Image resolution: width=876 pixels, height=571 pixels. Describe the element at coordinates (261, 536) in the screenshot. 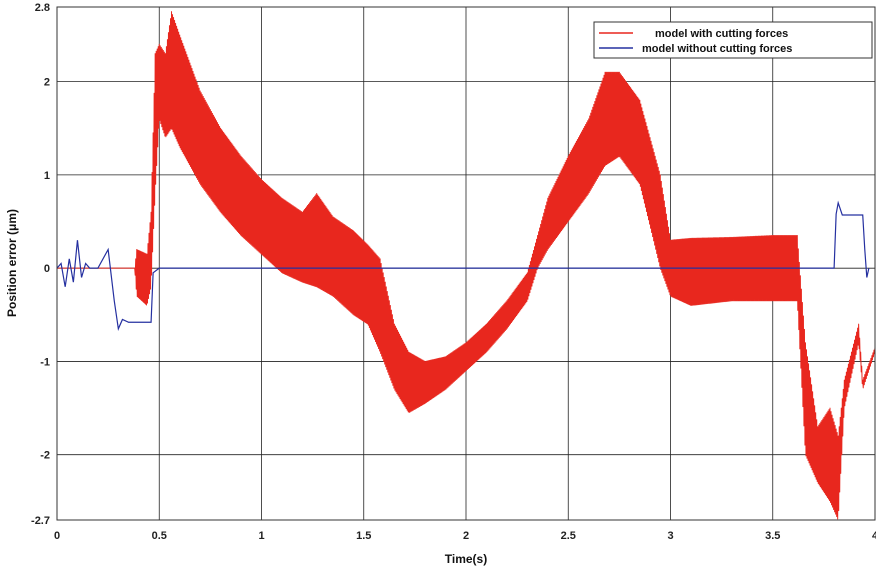

I see `x-tick-label: 1` at that location.